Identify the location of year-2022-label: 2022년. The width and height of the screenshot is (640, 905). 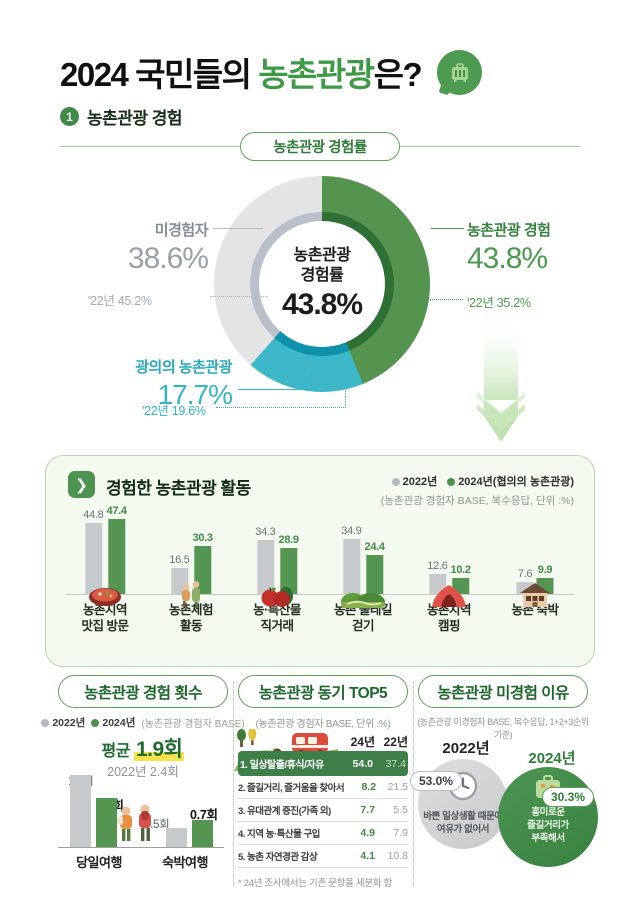
(466, 748).